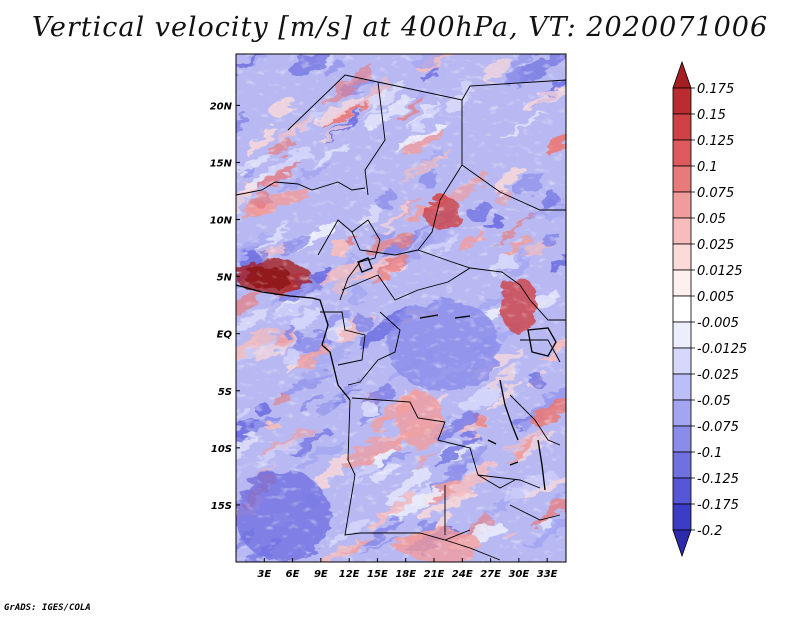  Describe the element at coordinates (518, 574) in the screenshot. I see `x-tick-label: 30E` at that location.